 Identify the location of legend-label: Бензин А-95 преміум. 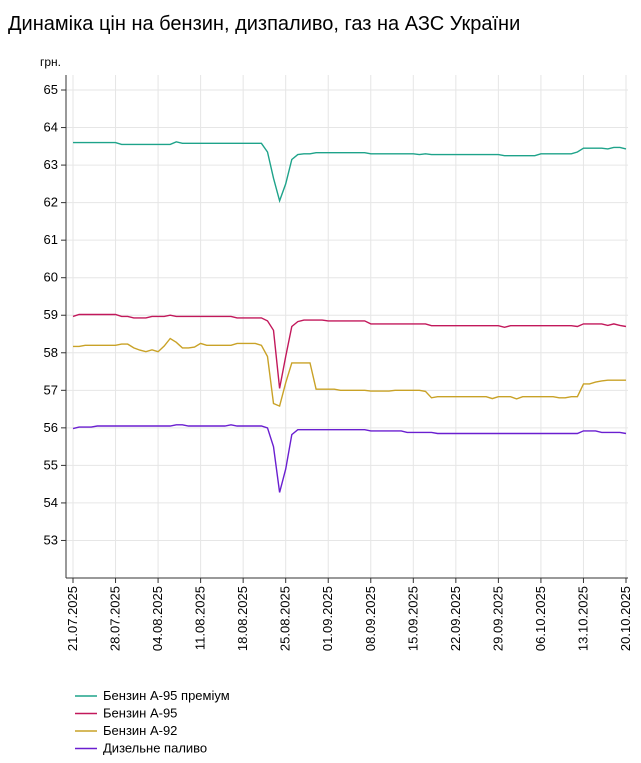
(166, 695).